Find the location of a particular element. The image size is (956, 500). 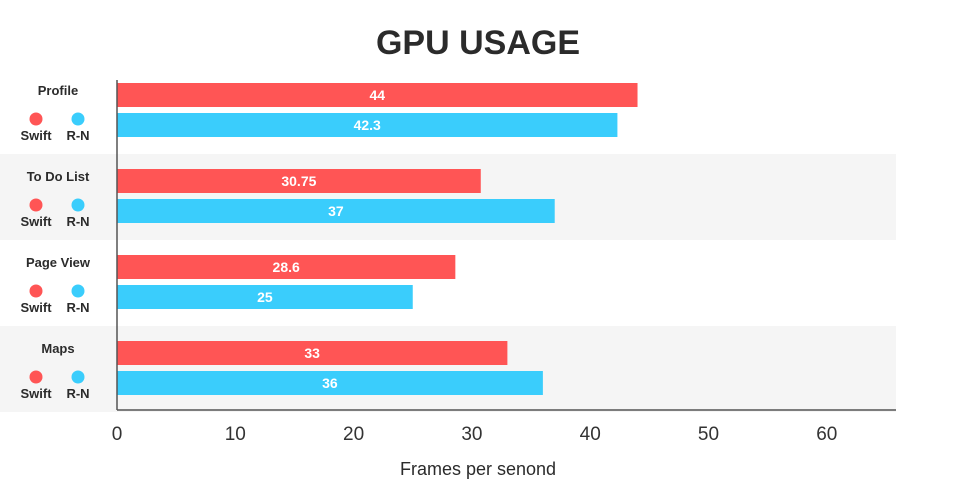

x-tick-label: 10 is located at coordinates (235, 434).